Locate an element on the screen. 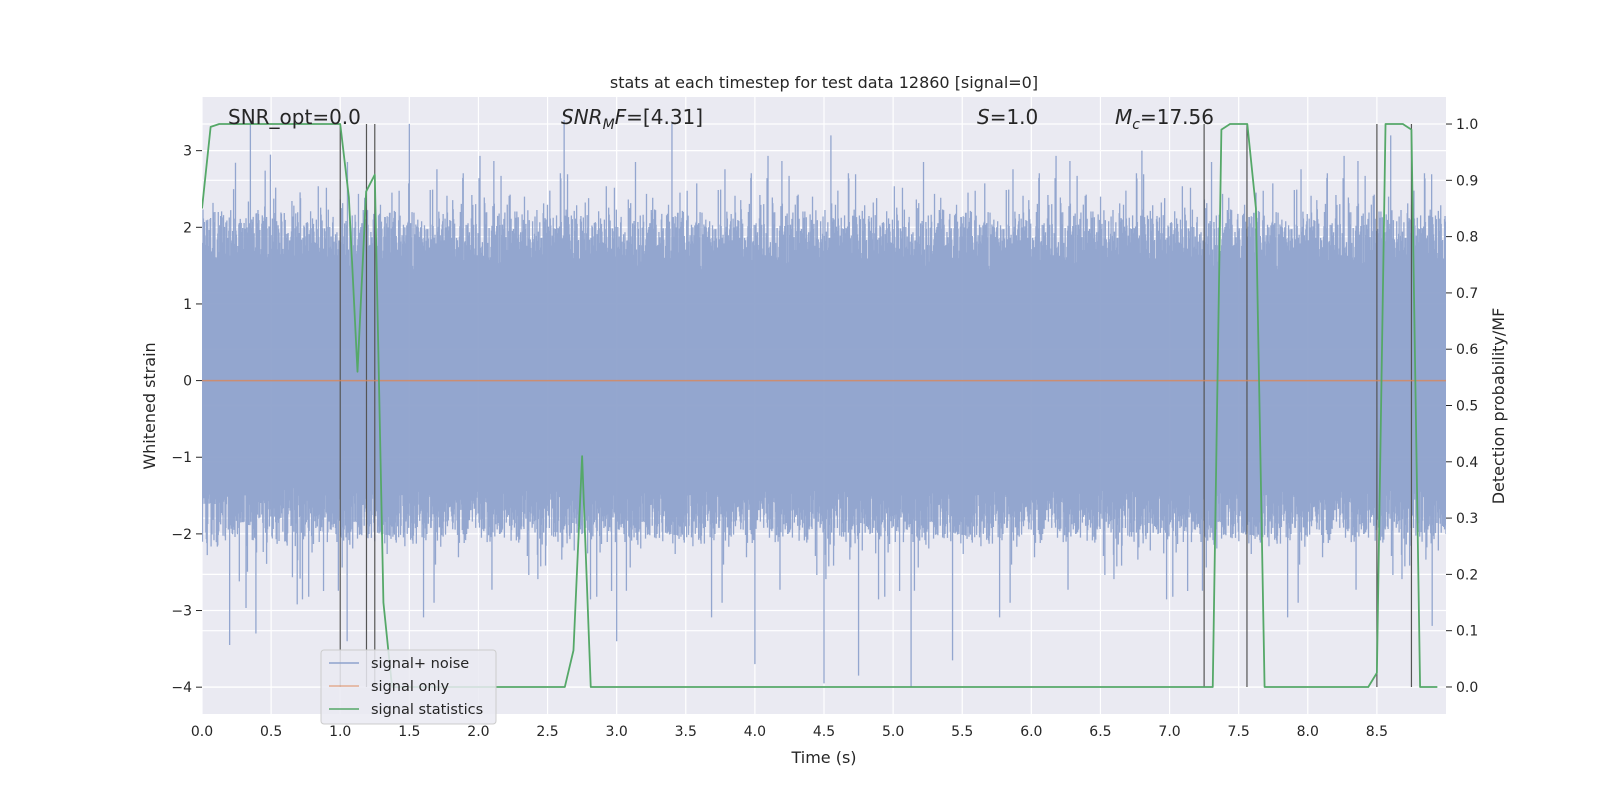  annotation-snr-mf: SNRMF=[4.31] is located at coordinates (632, 119).